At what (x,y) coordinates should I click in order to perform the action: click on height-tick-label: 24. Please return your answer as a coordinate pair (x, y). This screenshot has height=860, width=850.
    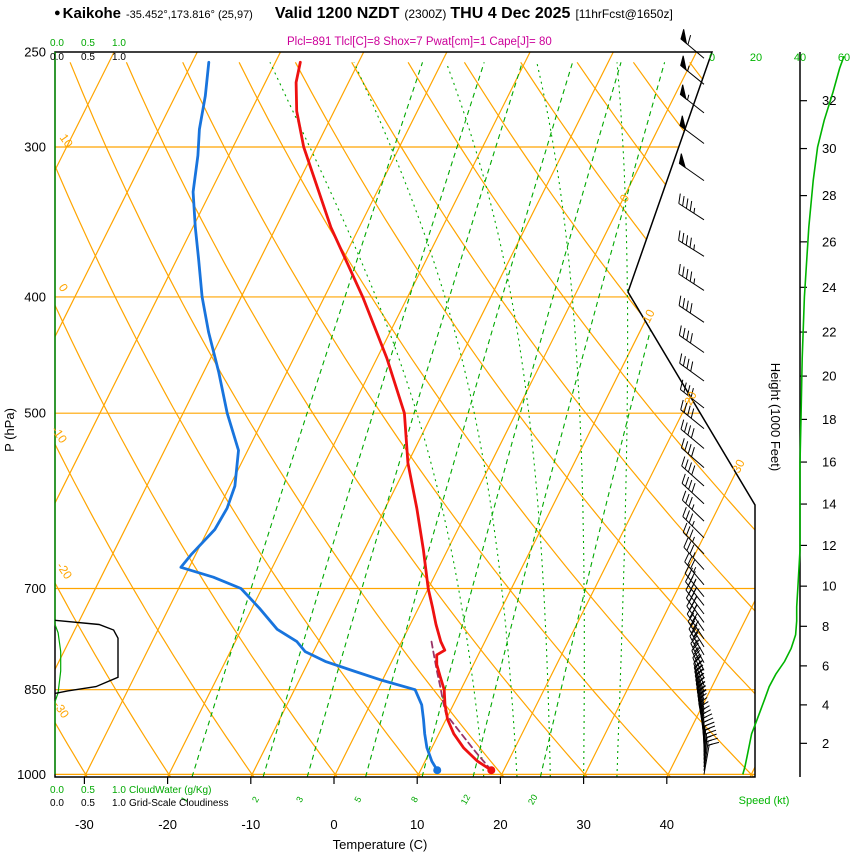
    Looking at the image, I should click on (829, 287).